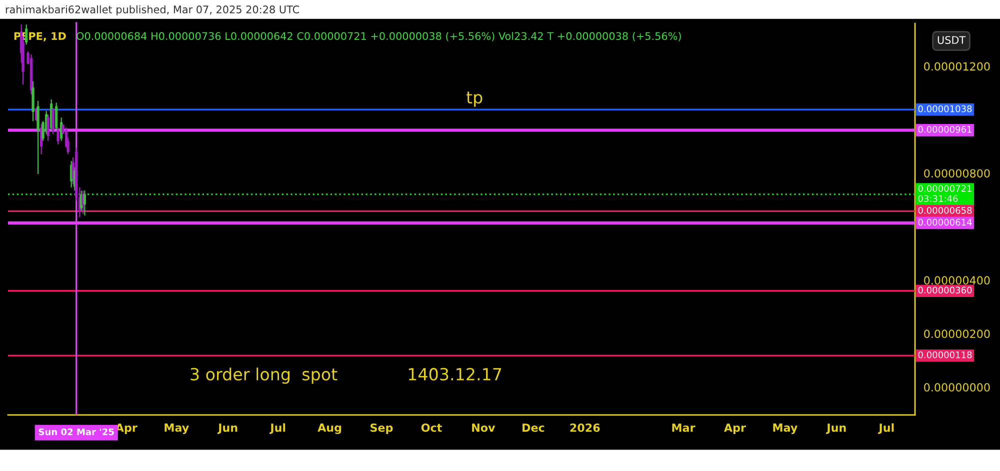 Image resolution: width=1000 pixels, height=471 pixels. I want to click on x-tick-label: Nov, so click(484, 428).